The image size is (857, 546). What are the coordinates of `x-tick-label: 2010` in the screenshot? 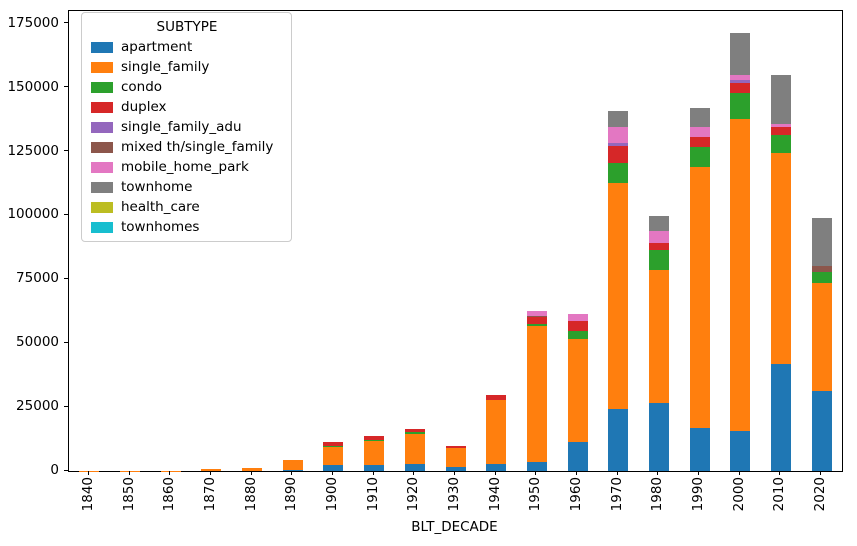 It's located at (779, 494).